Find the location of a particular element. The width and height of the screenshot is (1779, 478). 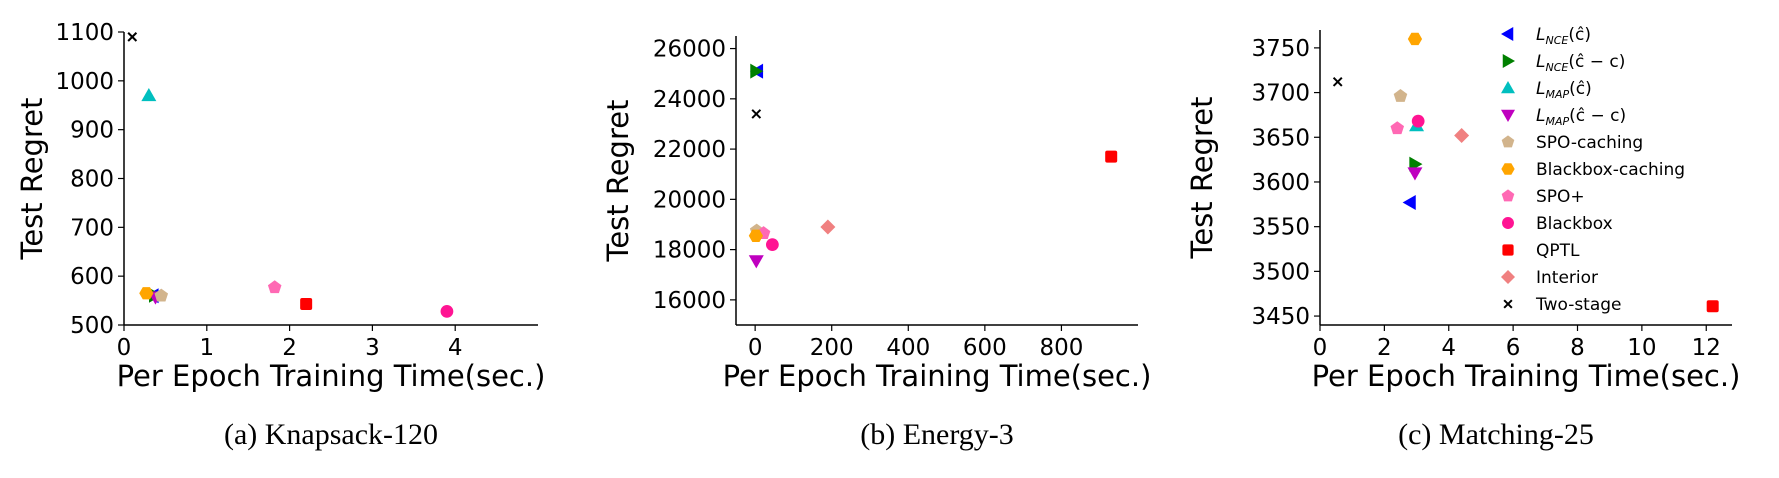

legend-entry-l-map-chat-minus-c: LMAP(ĉ − c) is located at coordinates (1563, 117).